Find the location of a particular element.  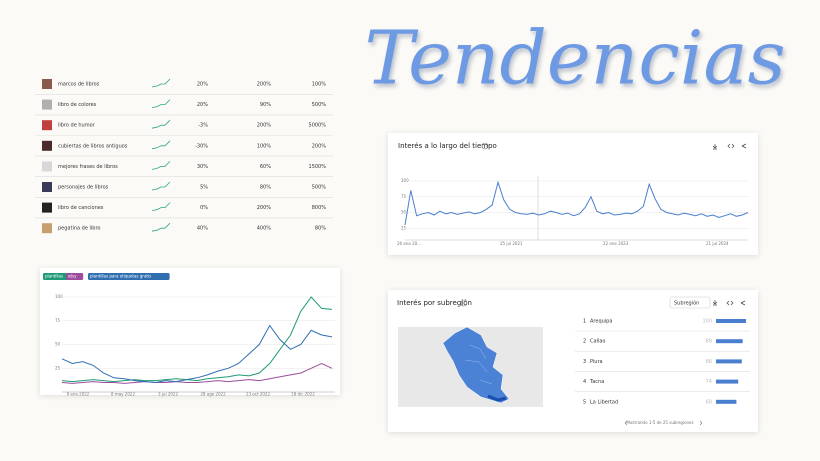

region-name: Callao is located at coordinates (597, 342).